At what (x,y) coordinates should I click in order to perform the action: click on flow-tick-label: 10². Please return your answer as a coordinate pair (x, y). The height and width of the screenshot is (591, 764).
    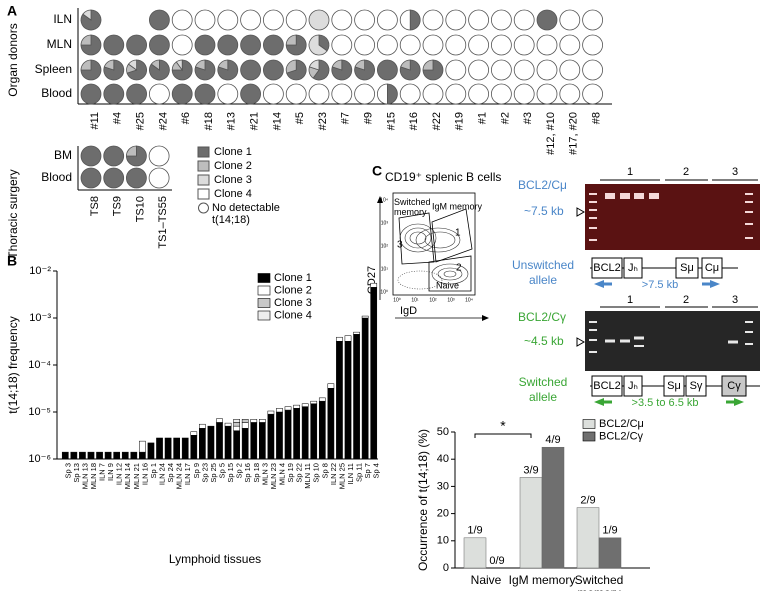
    Looking at the image, I should click on (433, 300).